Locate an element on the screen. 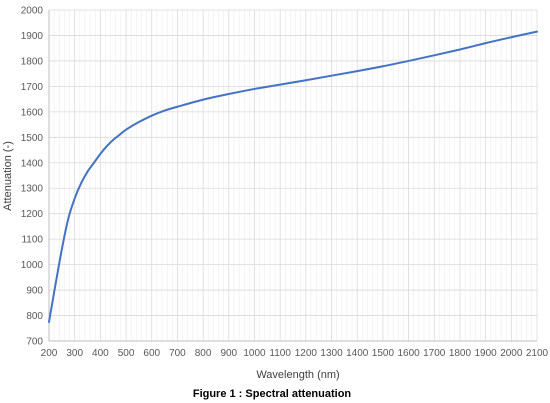 This screenshot has height=403, width=550. y-tick-label: 1200 is located at coordinates (32, 214).